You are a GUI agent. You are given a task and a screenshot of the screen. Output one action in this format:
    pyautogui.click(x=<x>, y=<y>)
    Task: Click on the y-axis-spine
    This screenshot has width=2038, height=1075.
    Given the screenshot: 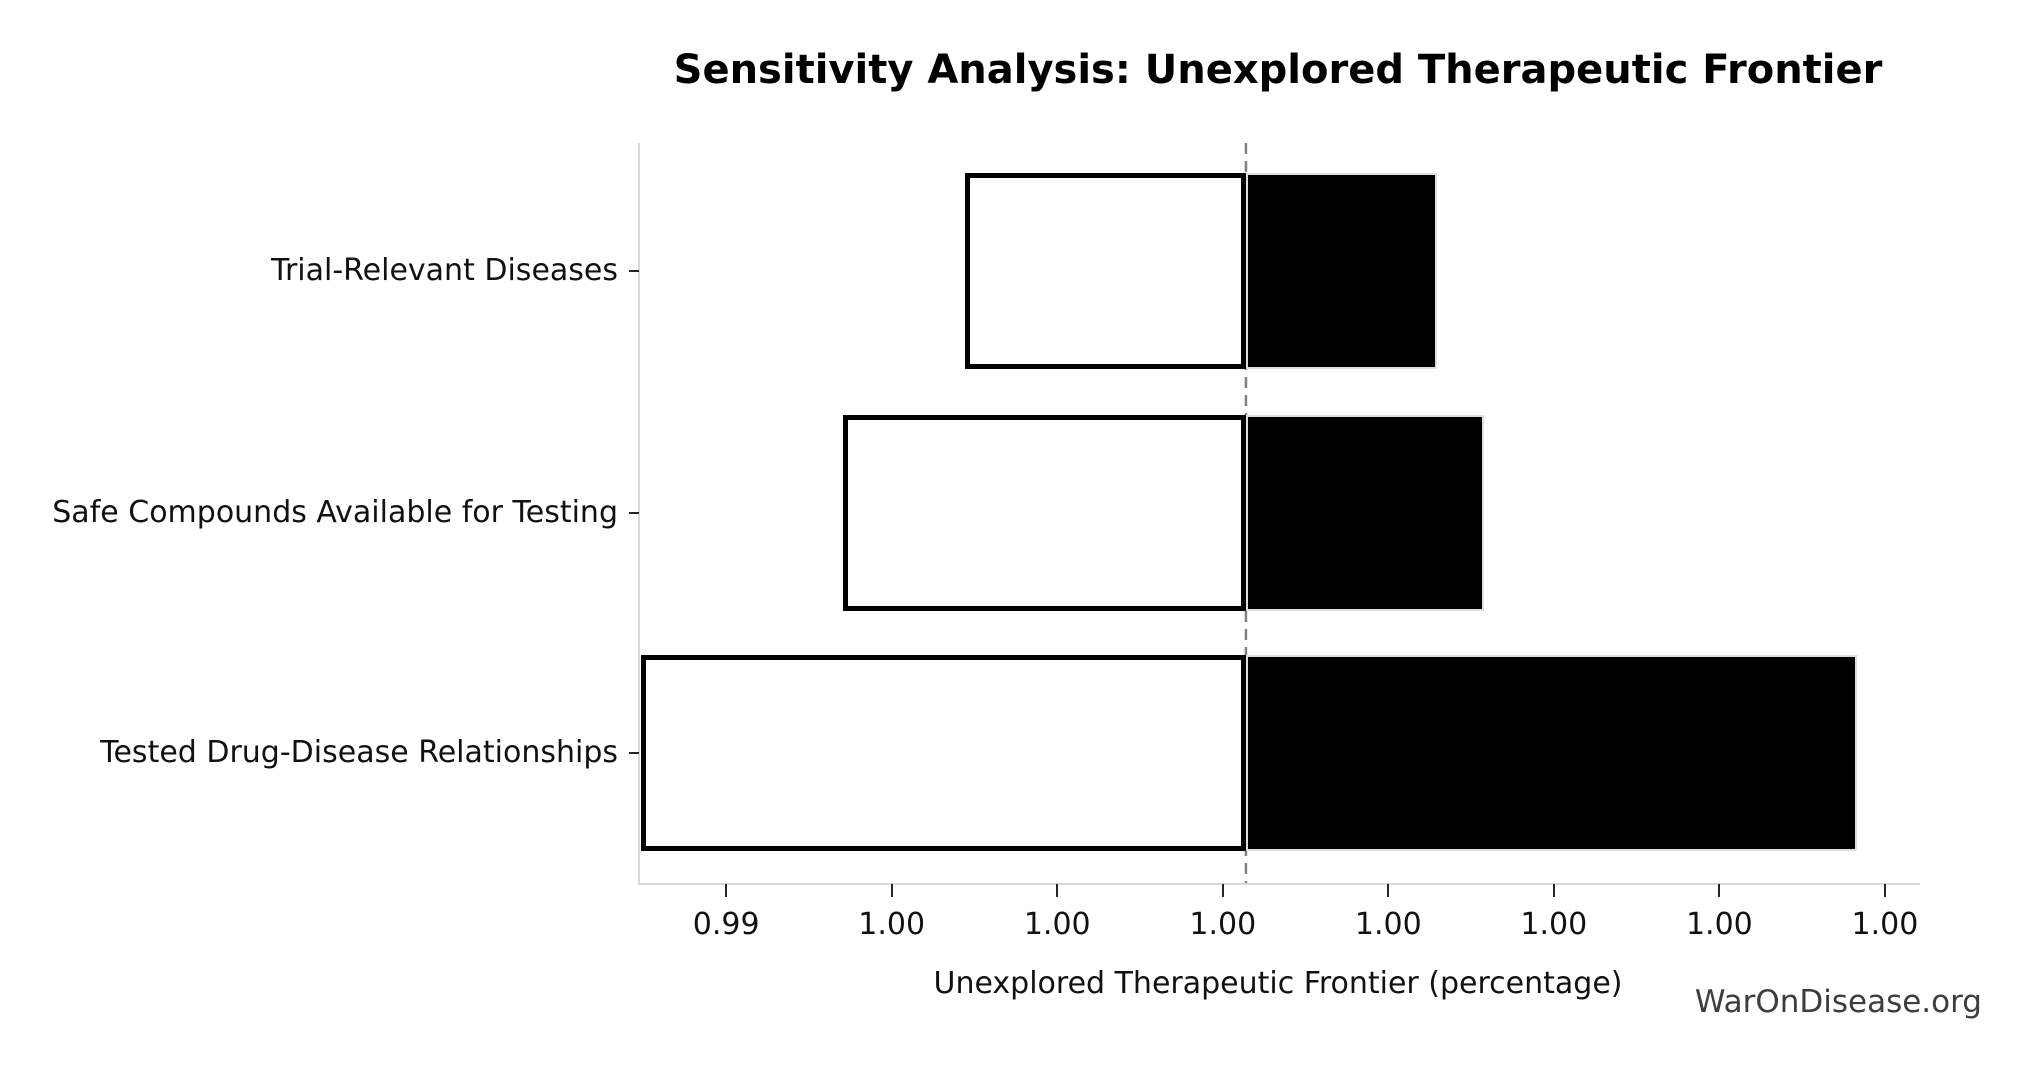 What is the action you would take?
    pyautogui.click(x=639, y=514)
    